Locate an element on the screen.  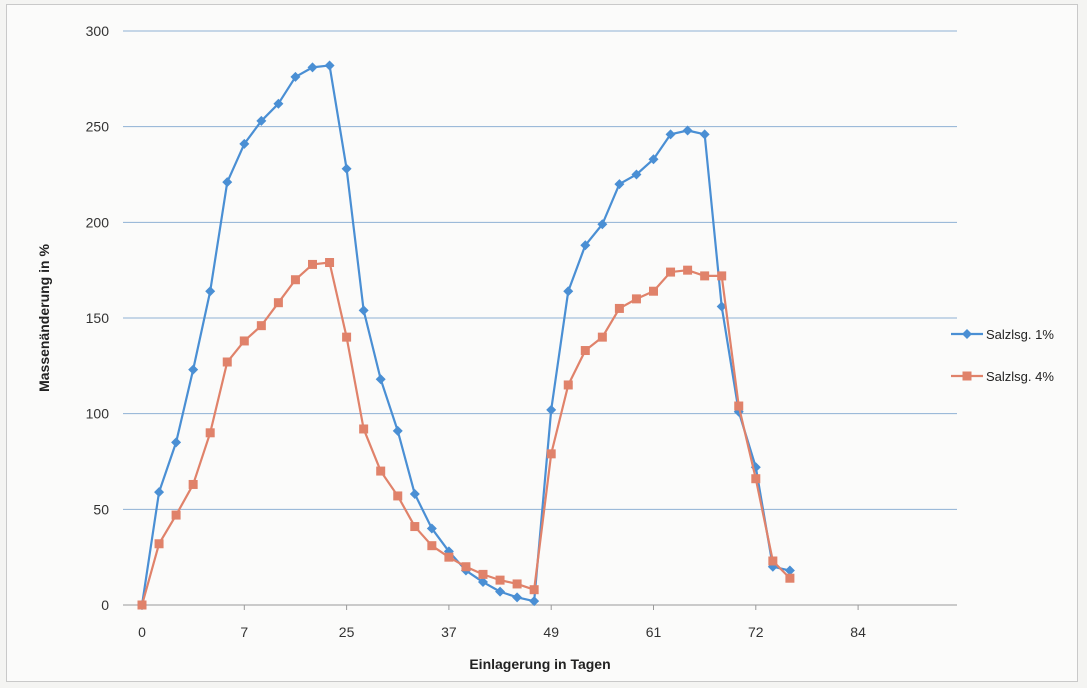
x-tick-label: 37 is located at coordinates (449, 632).